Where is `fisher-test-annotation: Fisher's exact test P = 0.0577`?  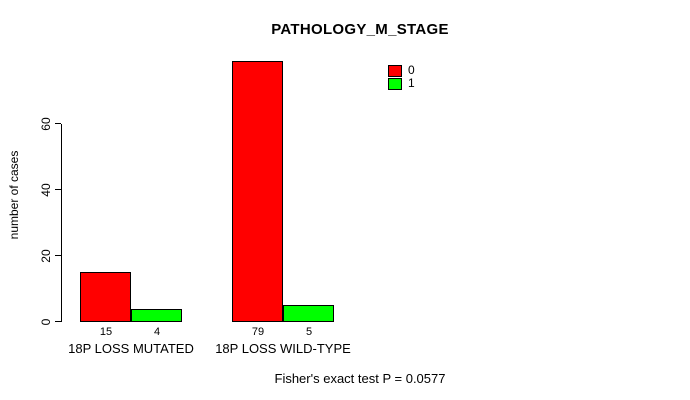 fisher-test-annotation: Fisher's exact test P = 0.0577 is located at coordinates (360, 378).